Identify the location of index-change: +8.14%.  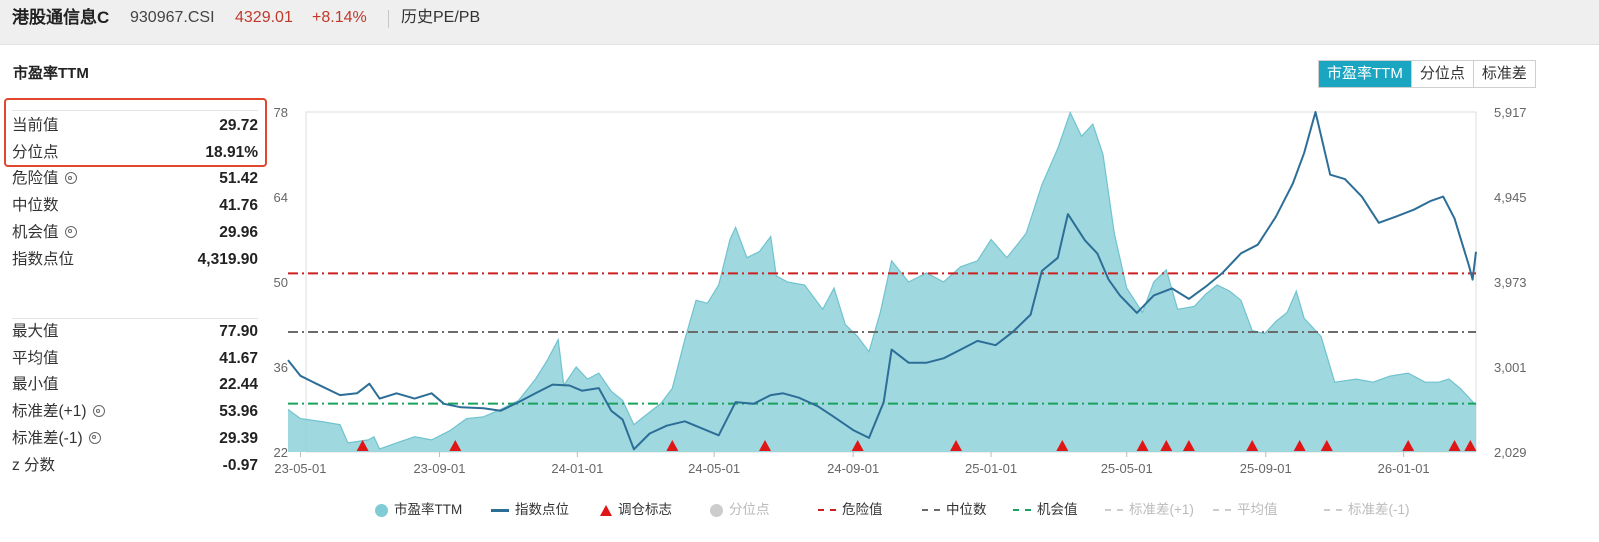
(339, 17).